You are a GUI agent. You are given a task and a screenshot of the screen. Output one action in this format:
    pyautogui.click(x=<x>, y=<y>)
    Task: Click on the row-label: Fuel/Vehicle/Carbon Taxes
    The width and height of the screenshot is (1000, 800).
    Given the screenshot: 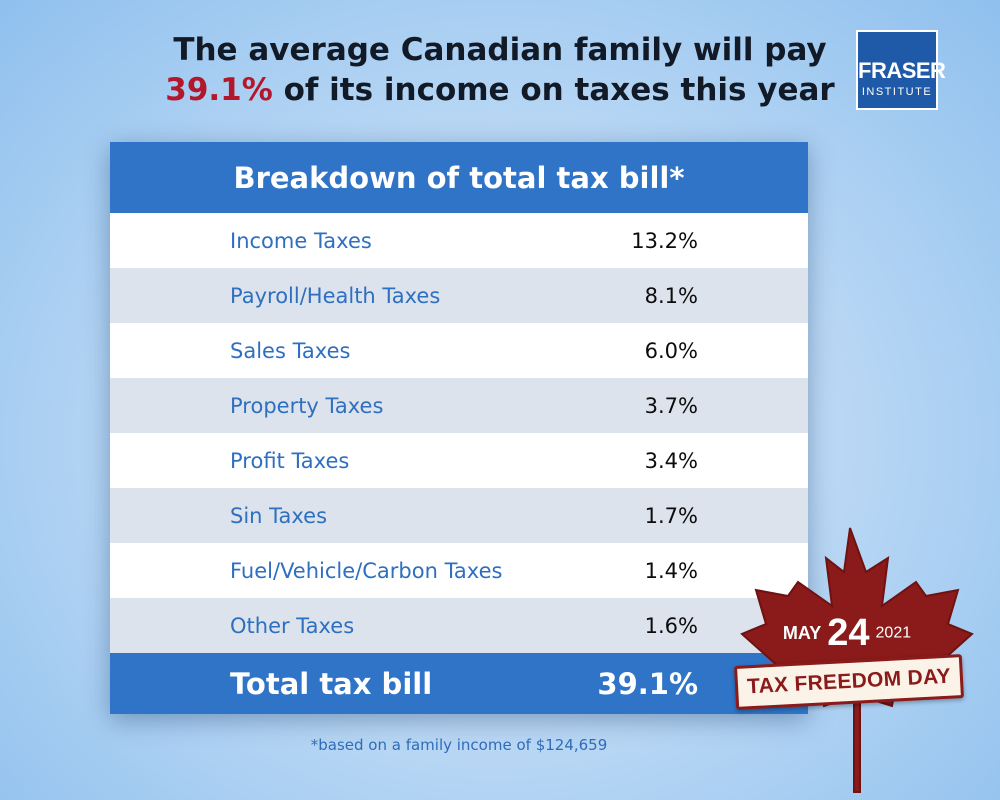 What is the action you would take?
    pyautogui.click(x=366, y=570)
    